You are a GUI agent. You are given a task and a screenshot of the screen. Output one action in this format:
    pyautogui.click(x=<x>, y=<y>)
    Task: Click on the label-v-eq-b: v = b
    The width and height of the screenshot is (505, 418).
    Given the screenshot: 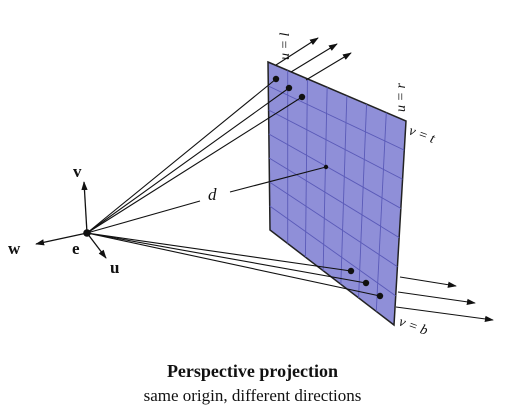 What is the action you would take?
    pyautogui.click(x=413, y=327)
    